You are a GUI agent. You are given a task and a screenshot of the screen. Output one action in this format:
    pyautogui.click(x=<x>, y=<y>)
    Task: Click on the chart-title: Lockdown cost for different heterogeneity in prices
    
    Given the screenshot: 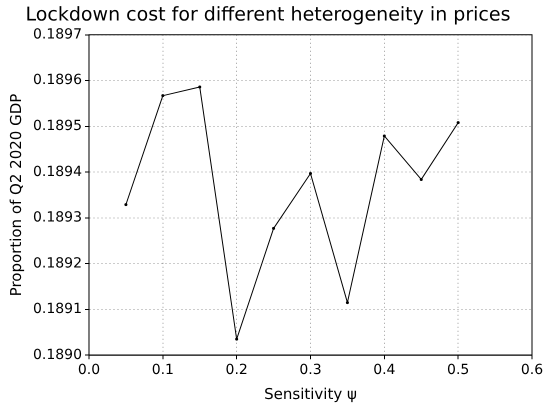 What is the action you would take?
    pyautogui.click(x=268, y=14)
    